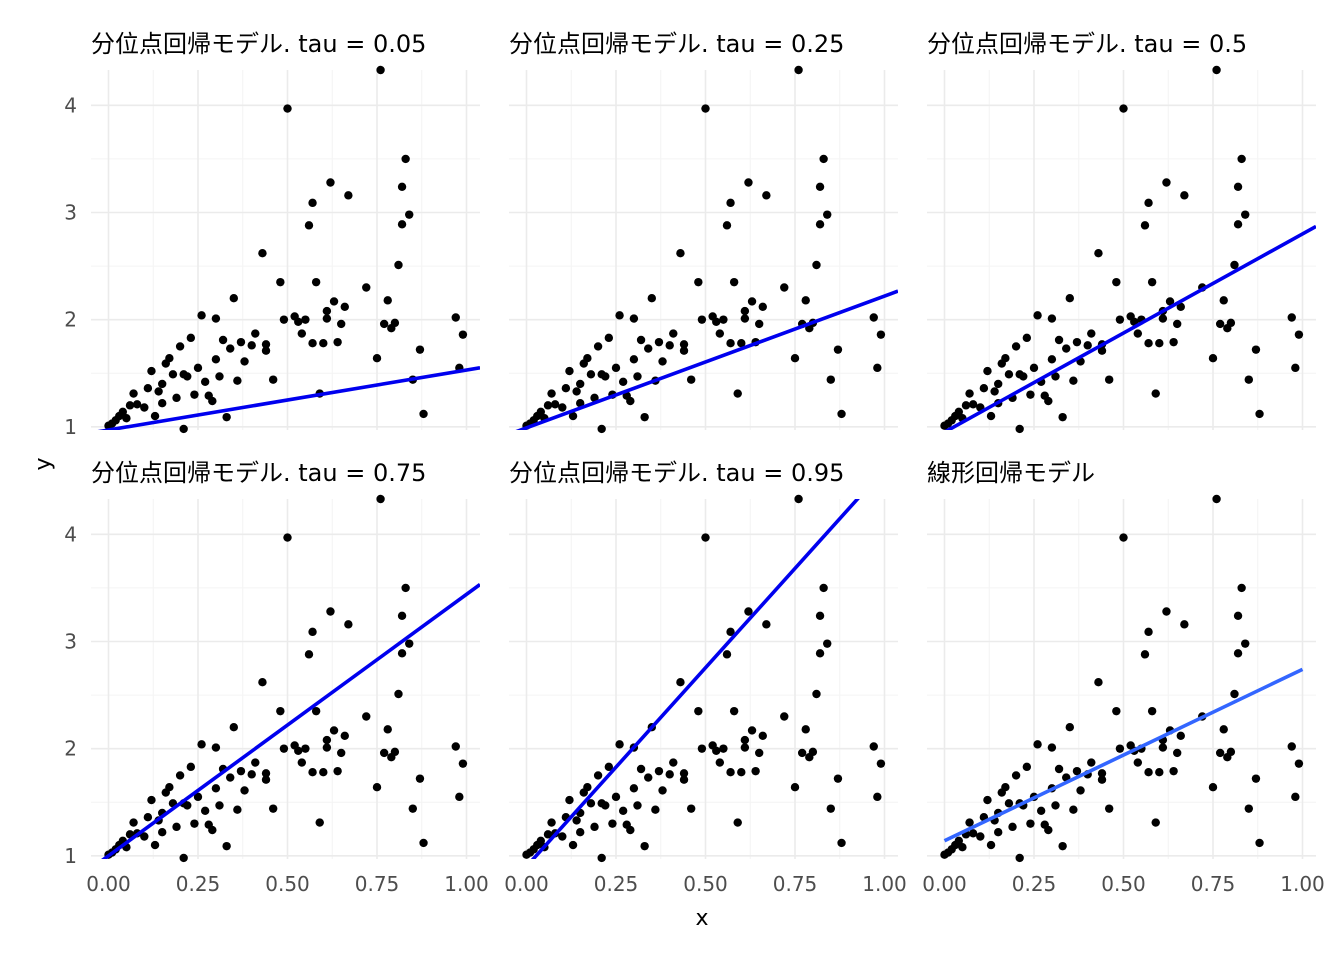  What do you see at coordinates (70, 856) in the screenshot?
I see `y-tick-label: 1` at bounding box center [70, 856].